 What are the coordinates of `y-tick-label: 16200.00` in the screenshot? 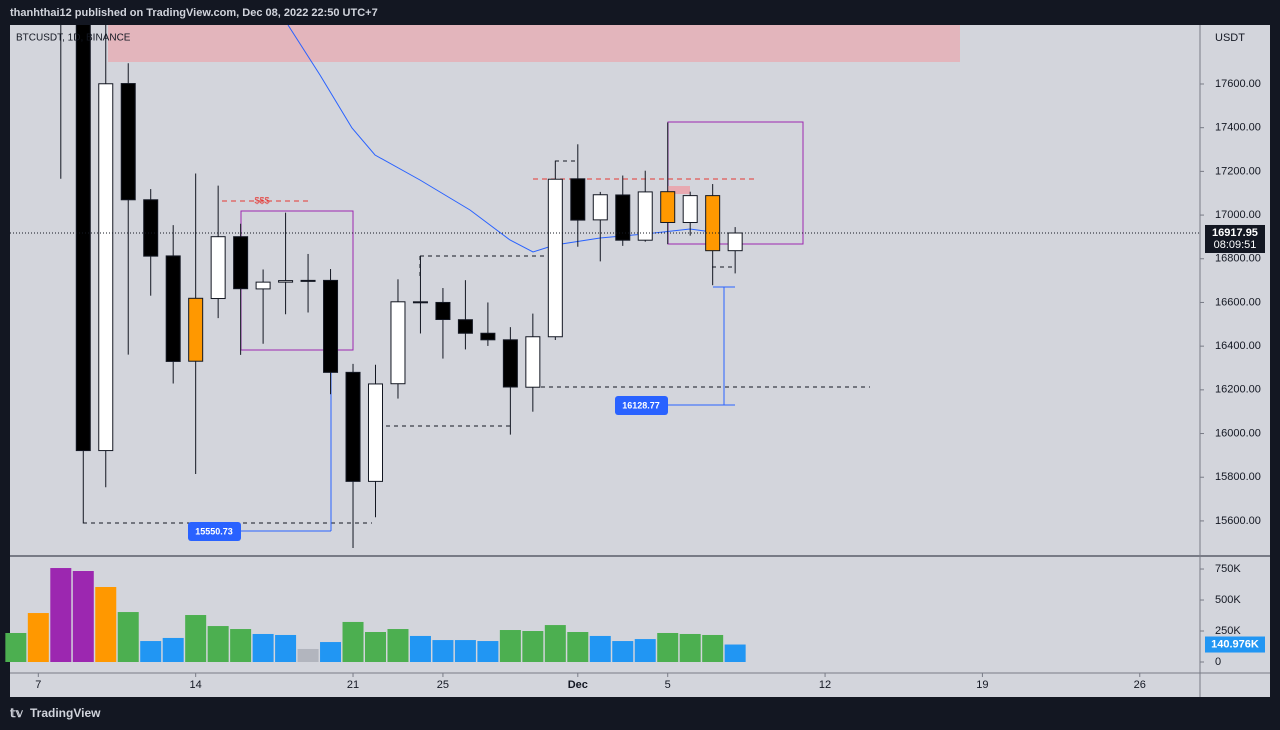 It's located at (1238, 390).